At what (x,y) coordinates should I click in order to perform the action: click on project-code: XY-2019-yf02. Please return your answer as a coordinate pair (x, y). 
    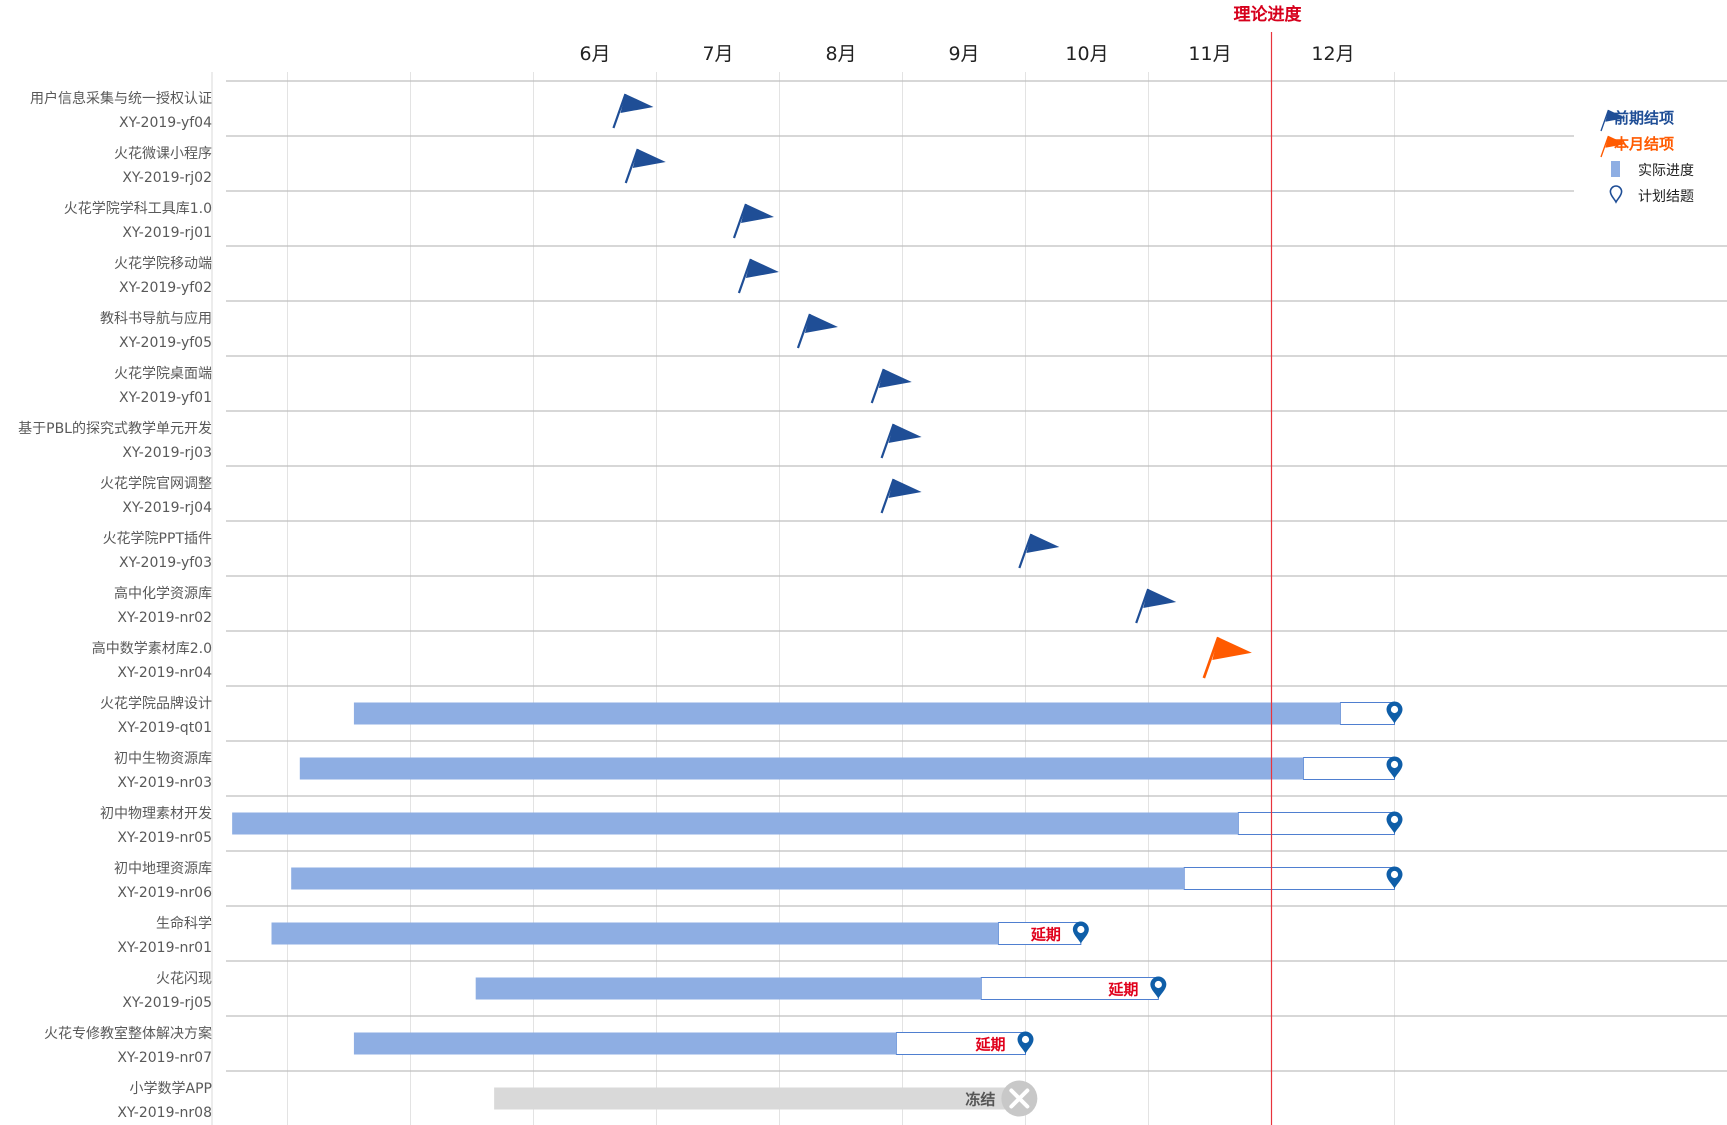
    Looking at the image, I should click on (165, 288).